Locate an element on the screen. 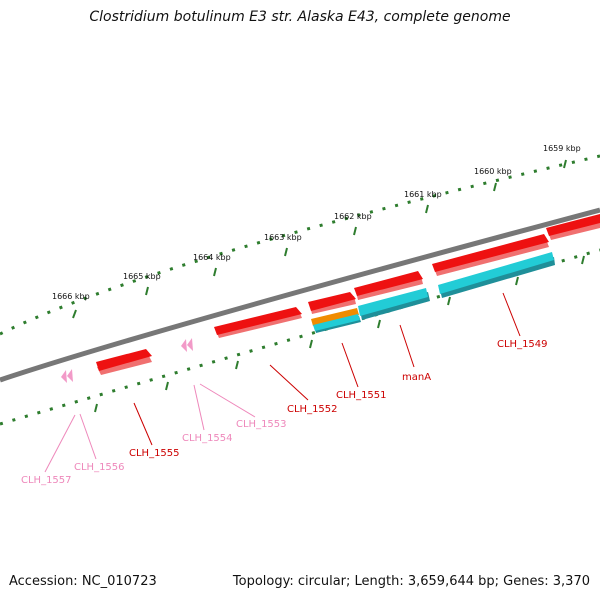 The height and width of the screenshot is (600, 600). gene-orange-feature is located at coordinates (335, 317).